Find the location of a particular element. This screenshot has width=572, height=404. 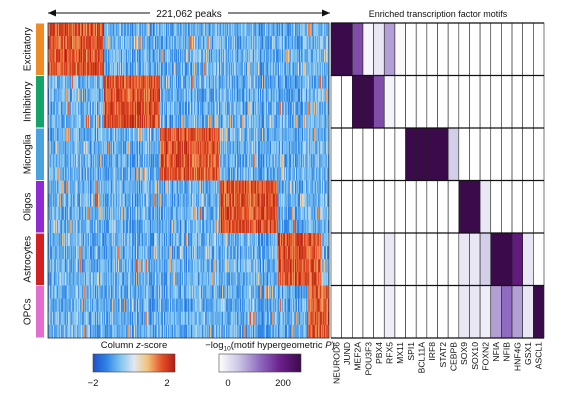

row-label-astrocytes: Astrocytes is located at coordinates (28, 259).